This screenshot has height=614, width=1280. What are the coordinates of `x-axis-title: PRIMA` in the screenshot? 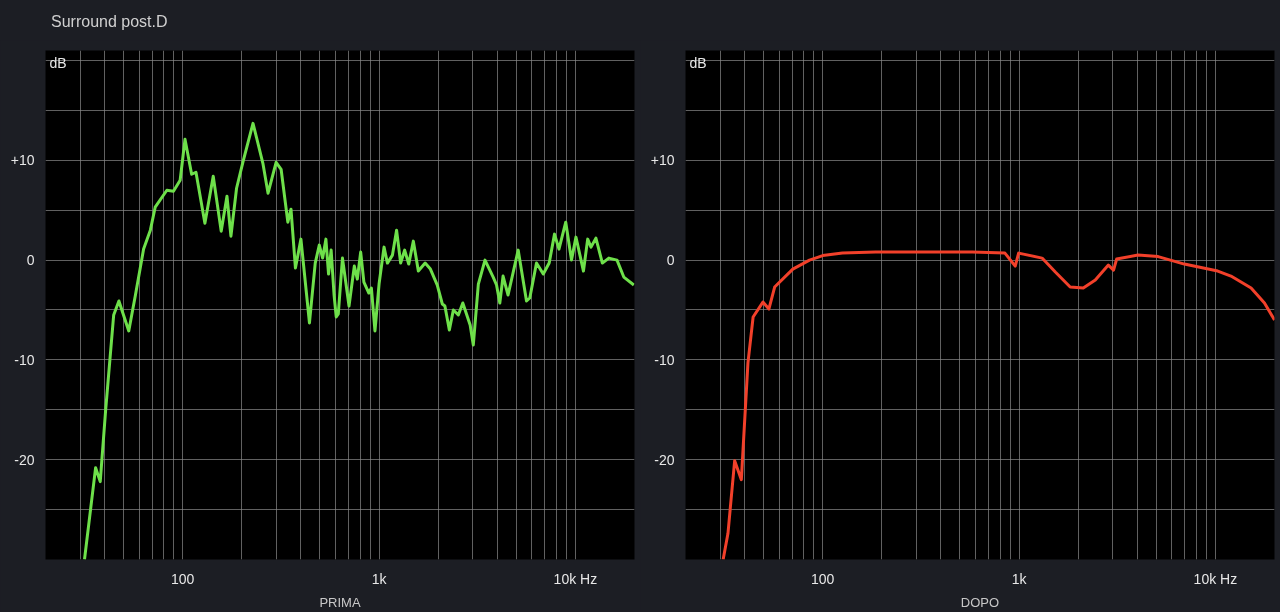 It's located at (340, 602).